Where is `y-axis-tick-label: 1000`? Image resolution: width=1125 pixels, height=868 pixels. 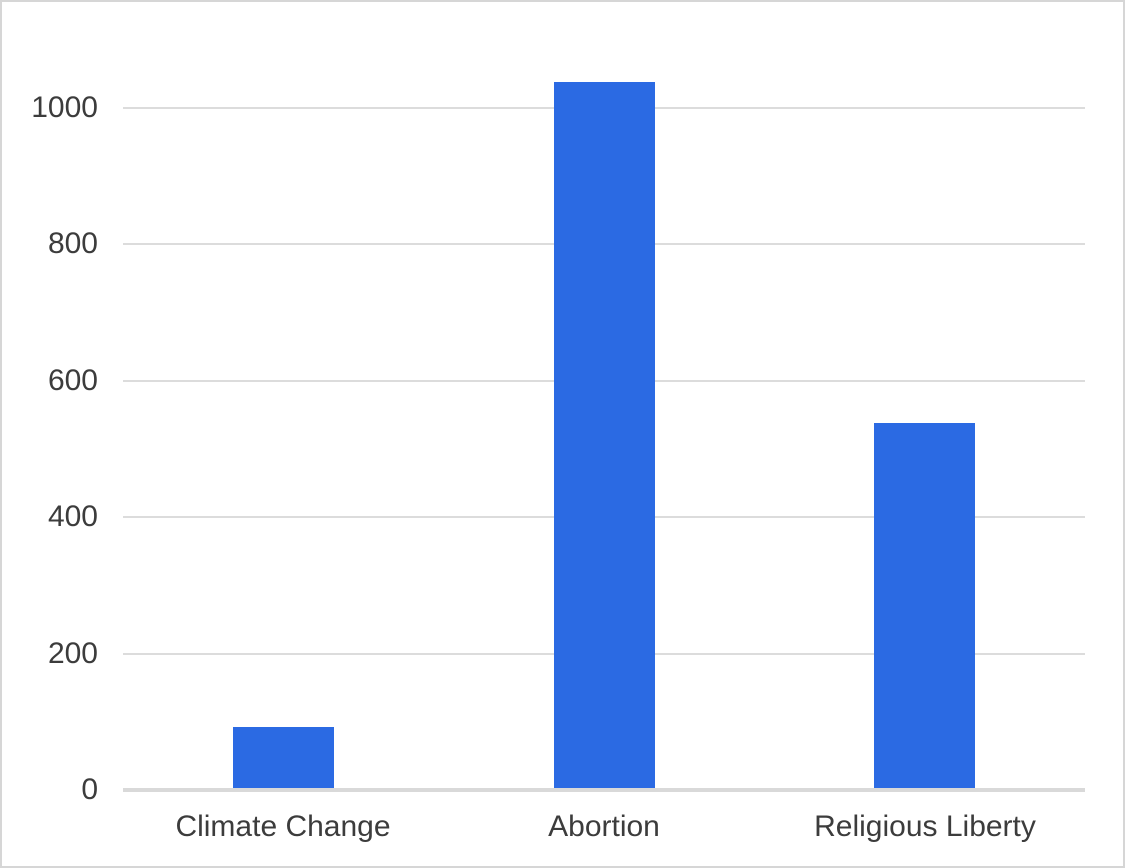
y-axis-tick-label: 1000 is located at coordinates (64, 107).